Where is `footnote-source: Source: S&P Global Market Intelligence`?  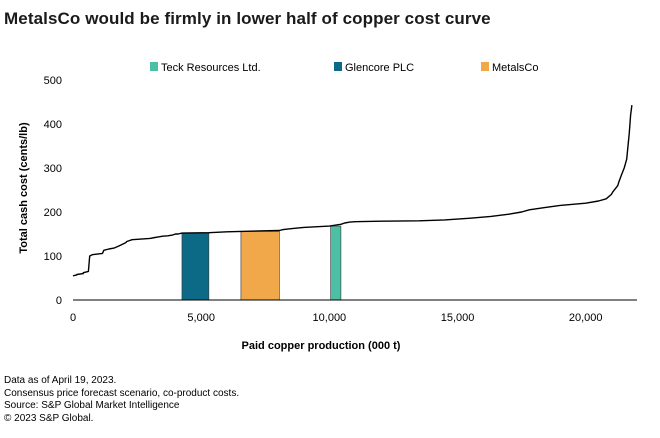 footnote-source: Source: S&P Global Market Intelligence is located at coordinates (92, 405).